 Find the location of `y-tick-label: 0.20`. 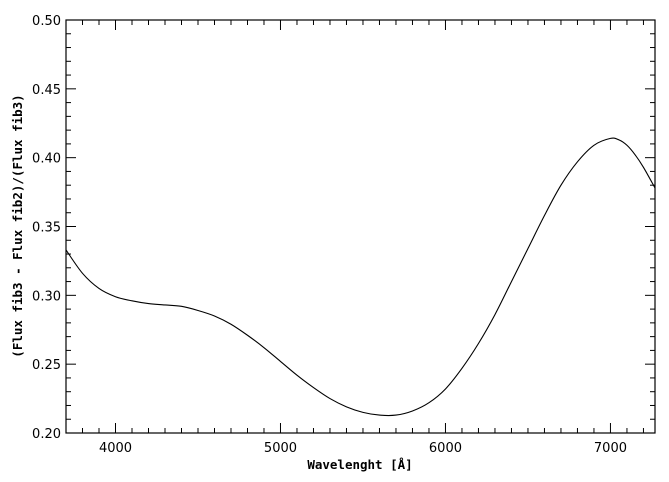

y-tick-label: 0.20 is located at coordinates (46, 434).